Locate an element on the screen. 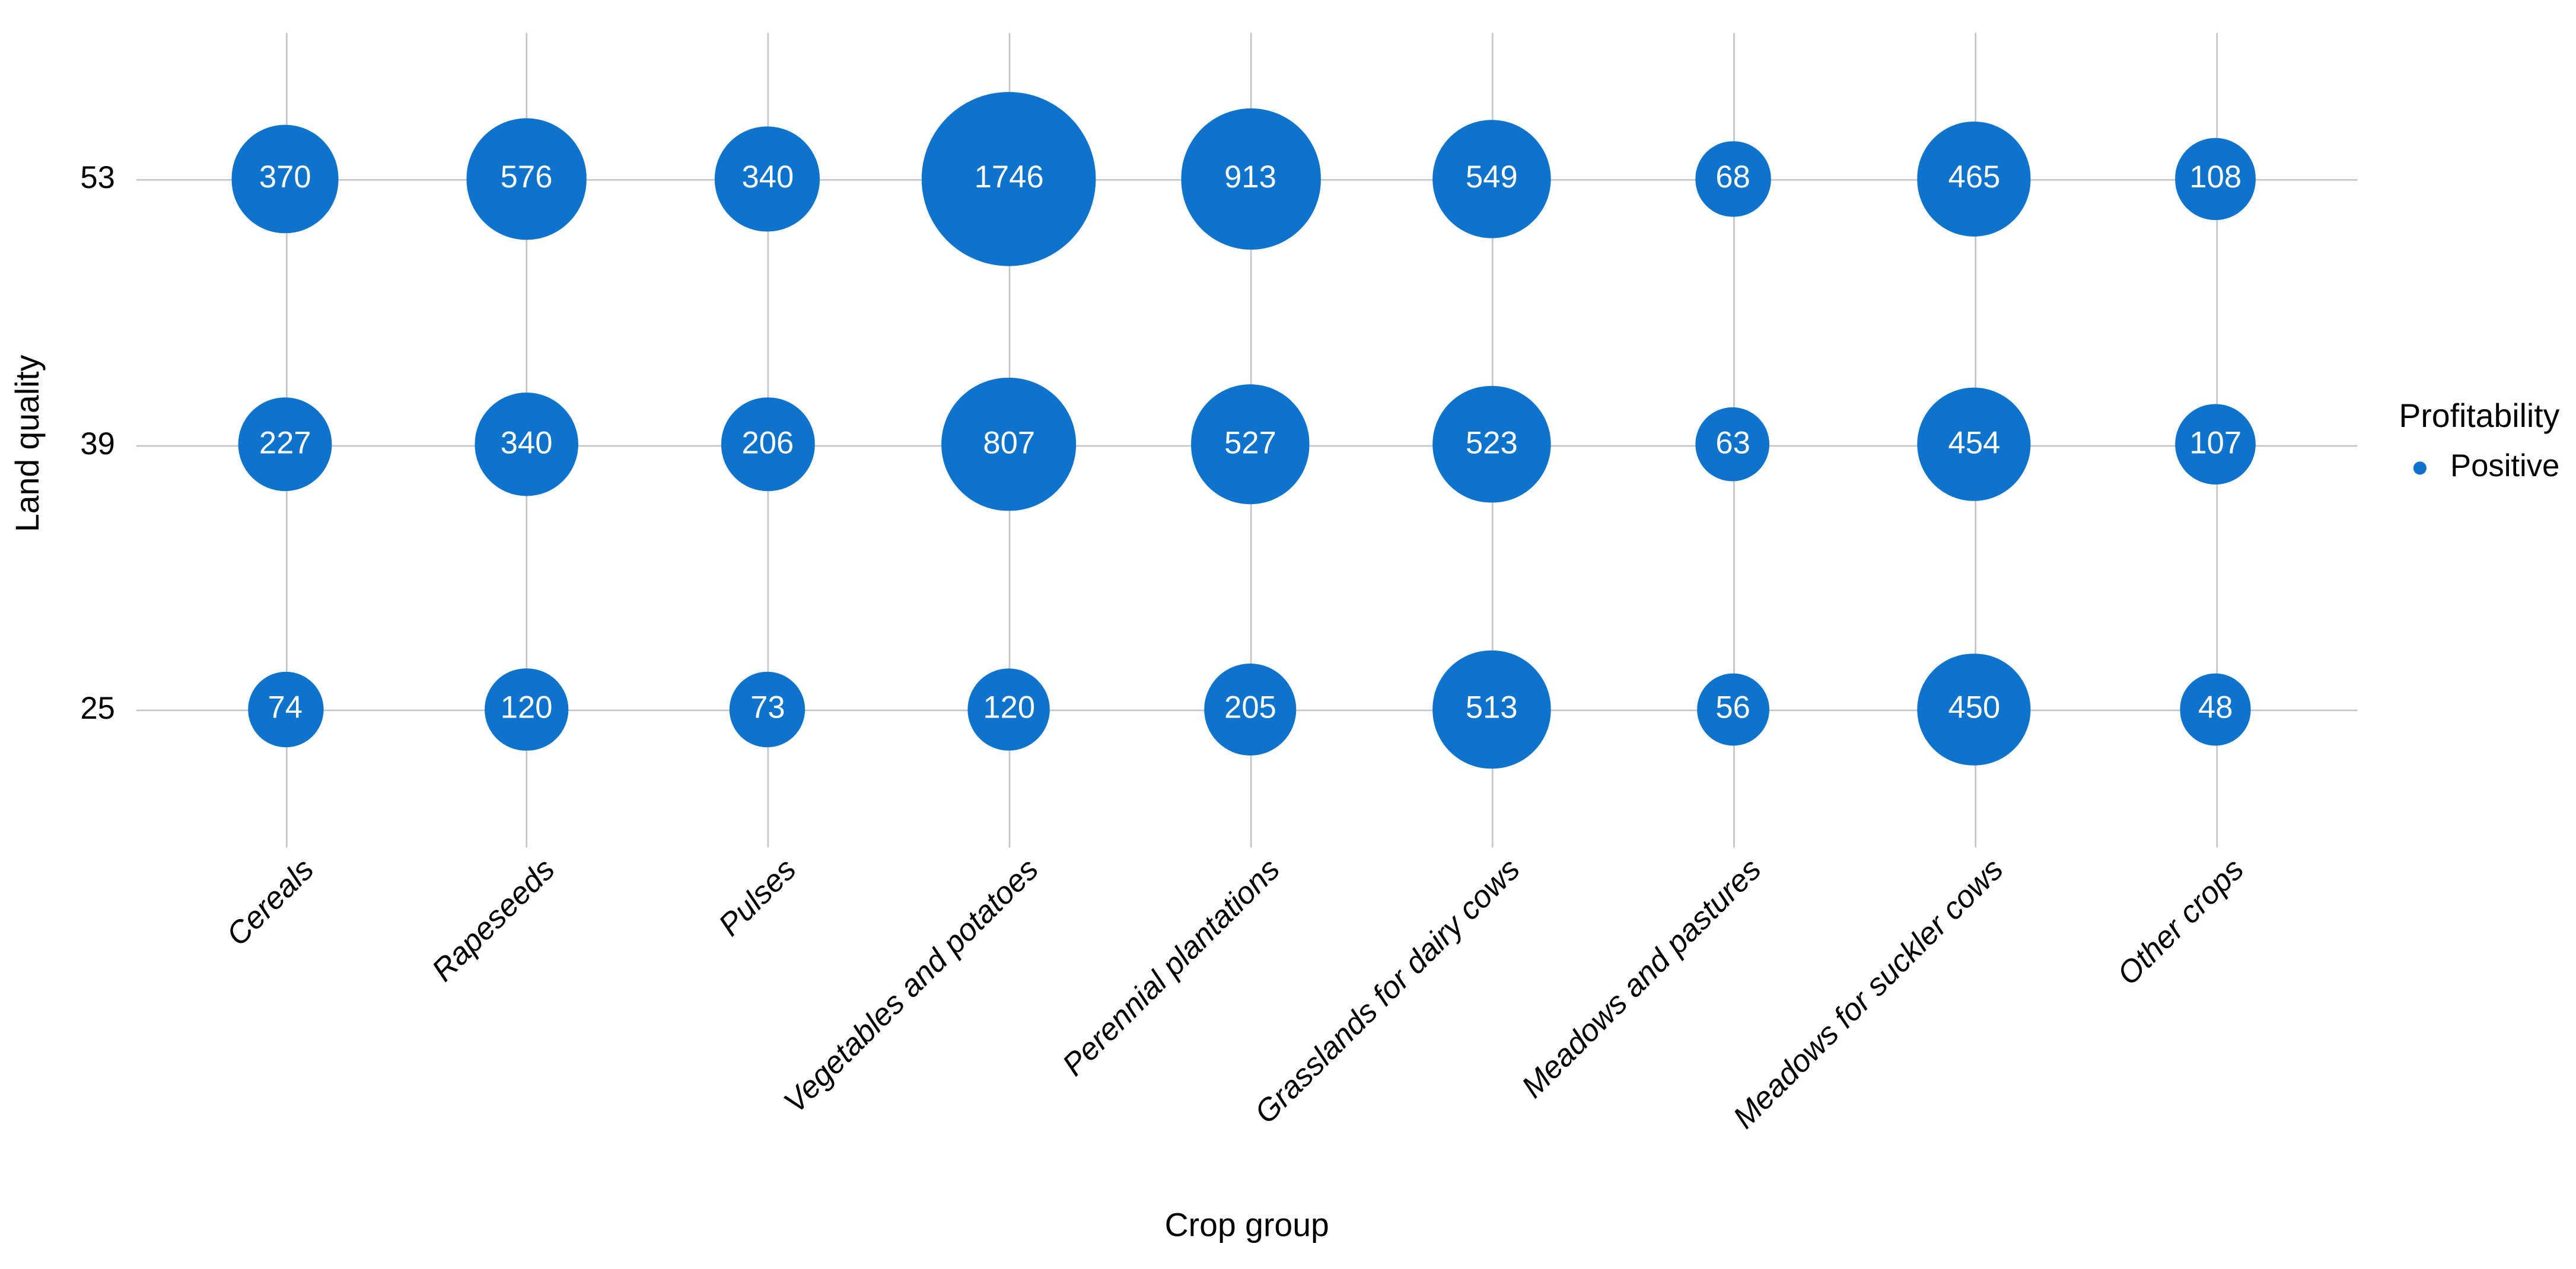  x-tick-label: Meadows for suckler cows is located at coordinates (1869, 994).